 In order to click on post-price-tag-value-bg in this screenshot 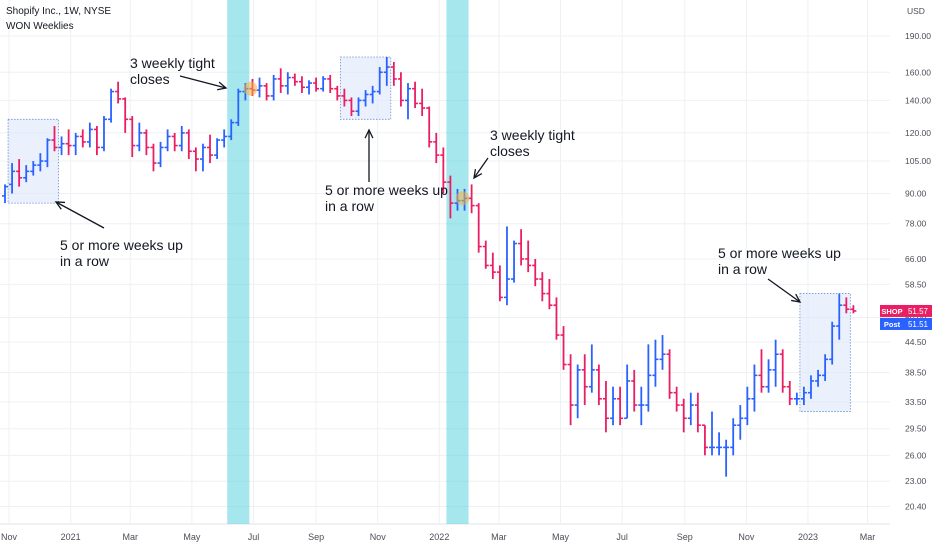, I will do `click(918, 323)`.